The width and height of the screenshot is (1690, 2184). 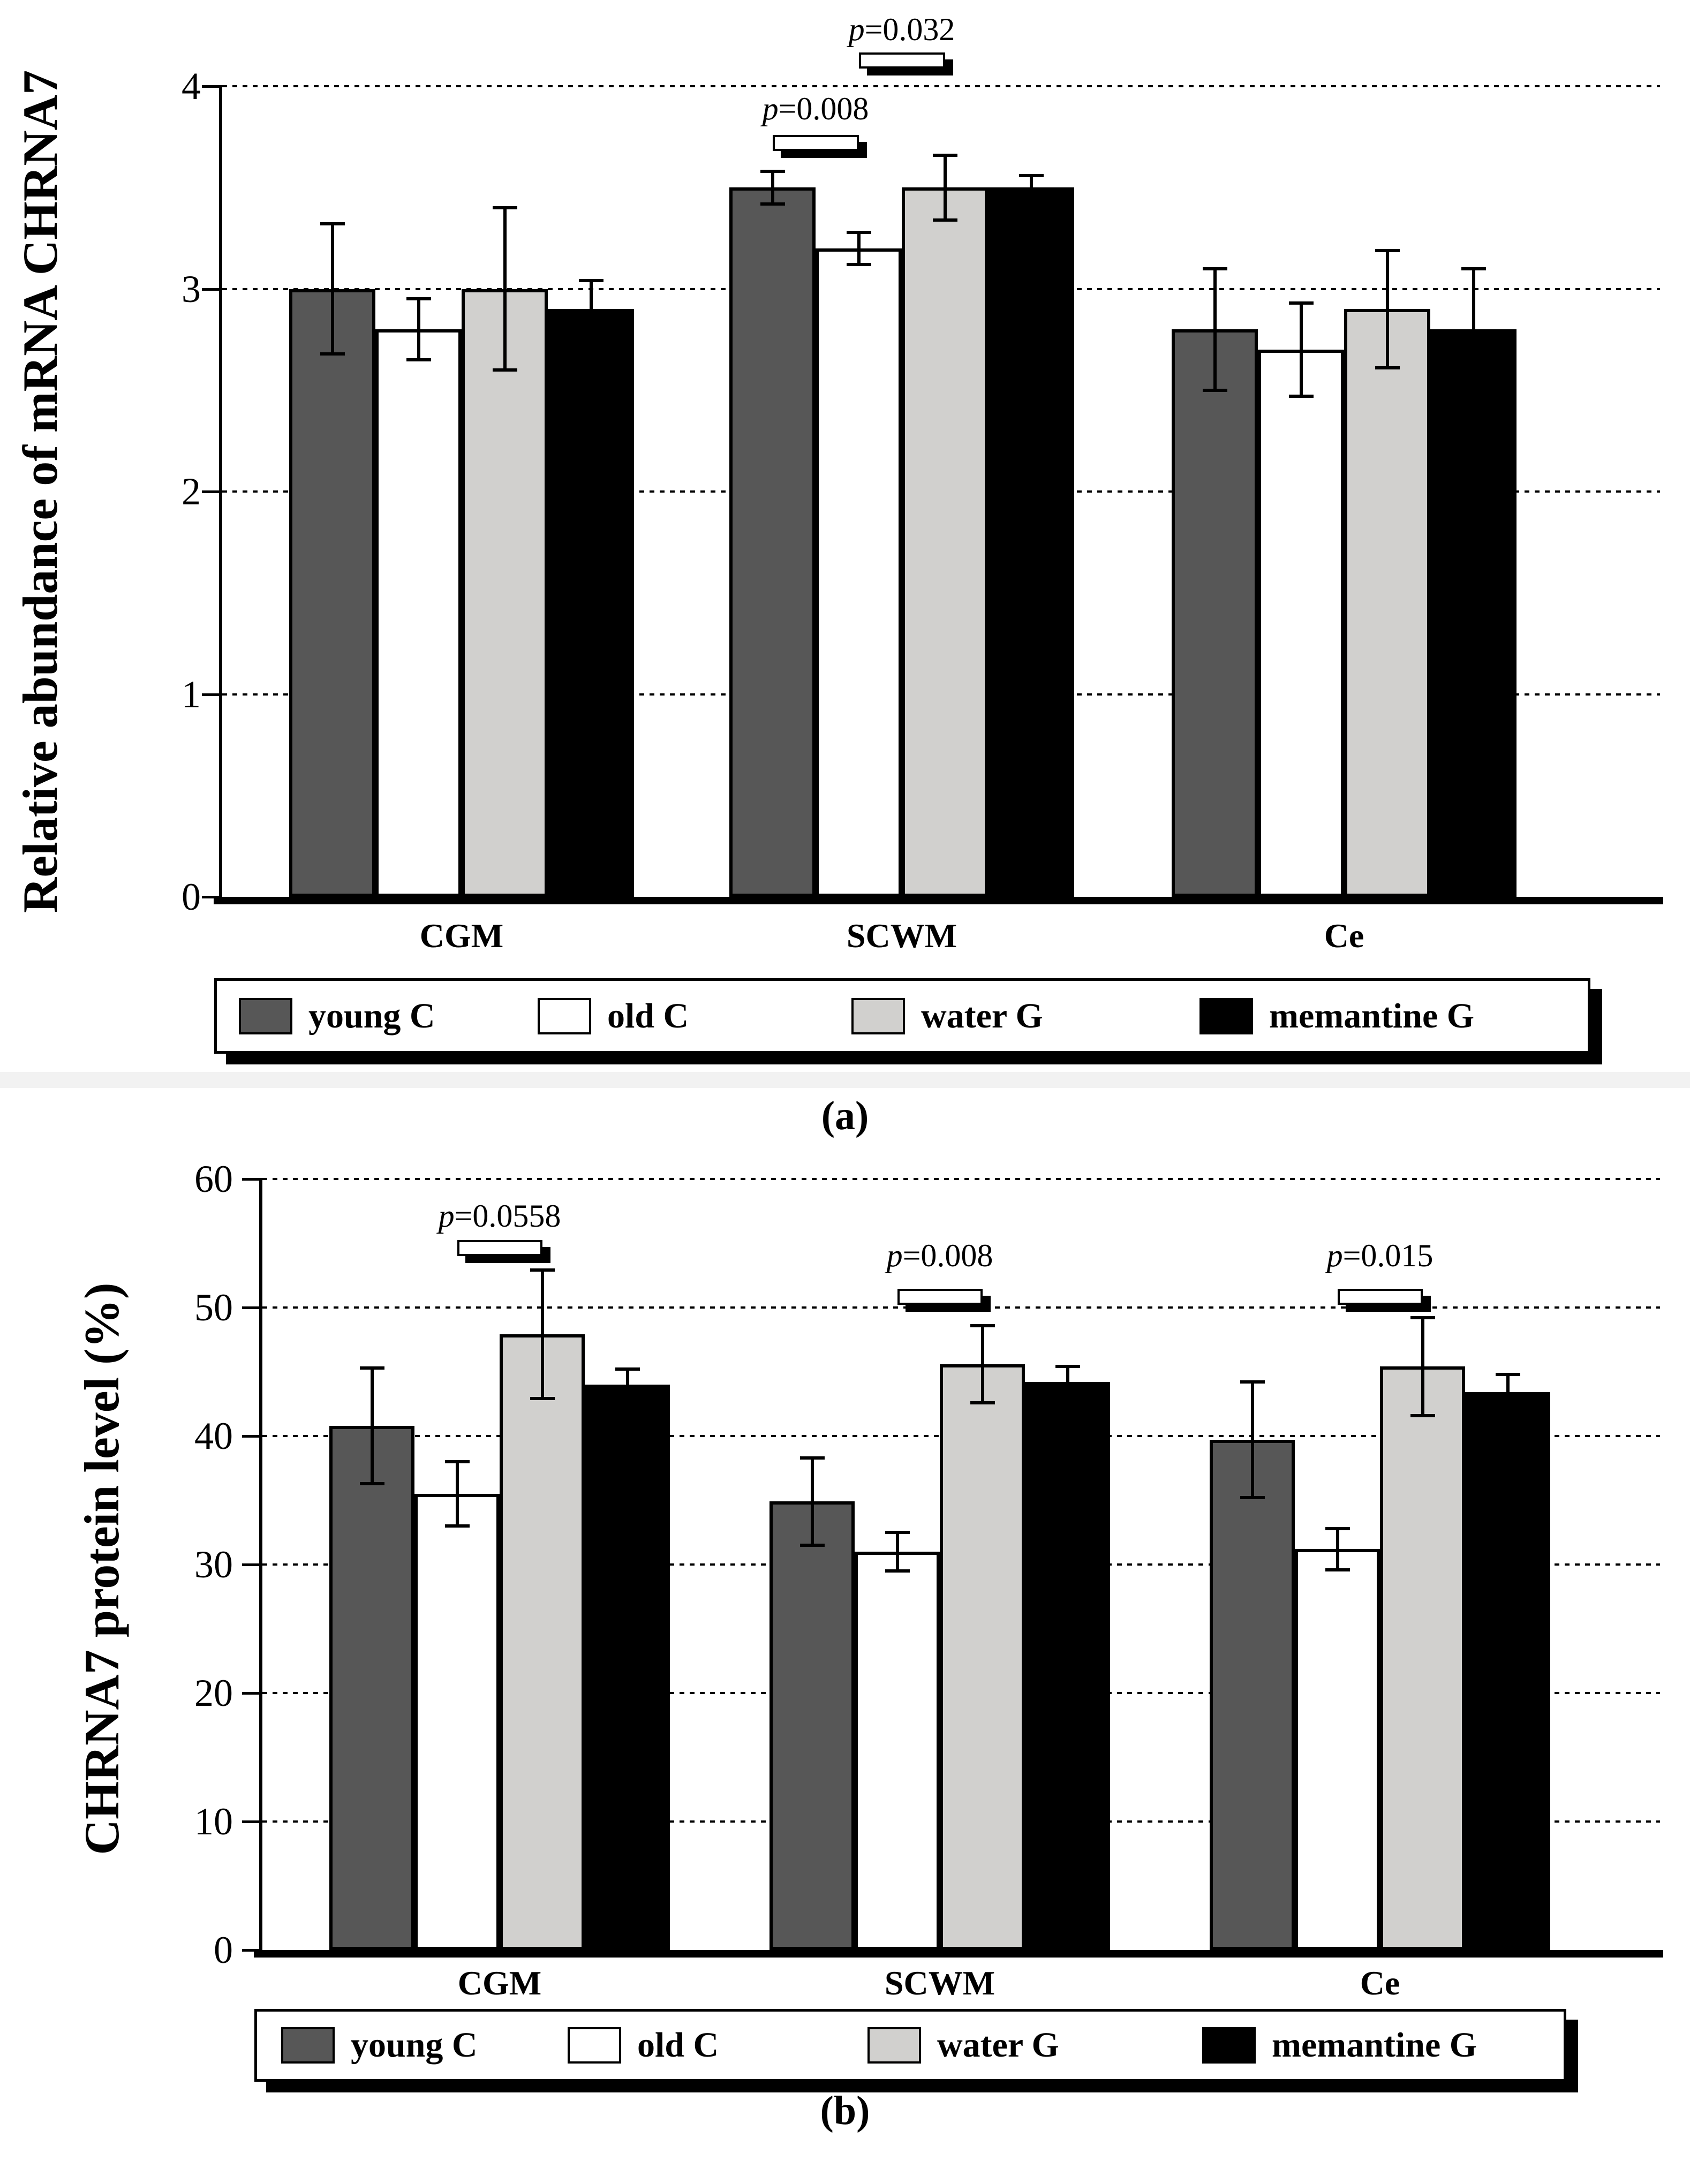 What do you see at coordinates (1388, 368) in the screenshot?
I see `error-cap-bottom-water-g-ce` at bounding box center [1388, 368].